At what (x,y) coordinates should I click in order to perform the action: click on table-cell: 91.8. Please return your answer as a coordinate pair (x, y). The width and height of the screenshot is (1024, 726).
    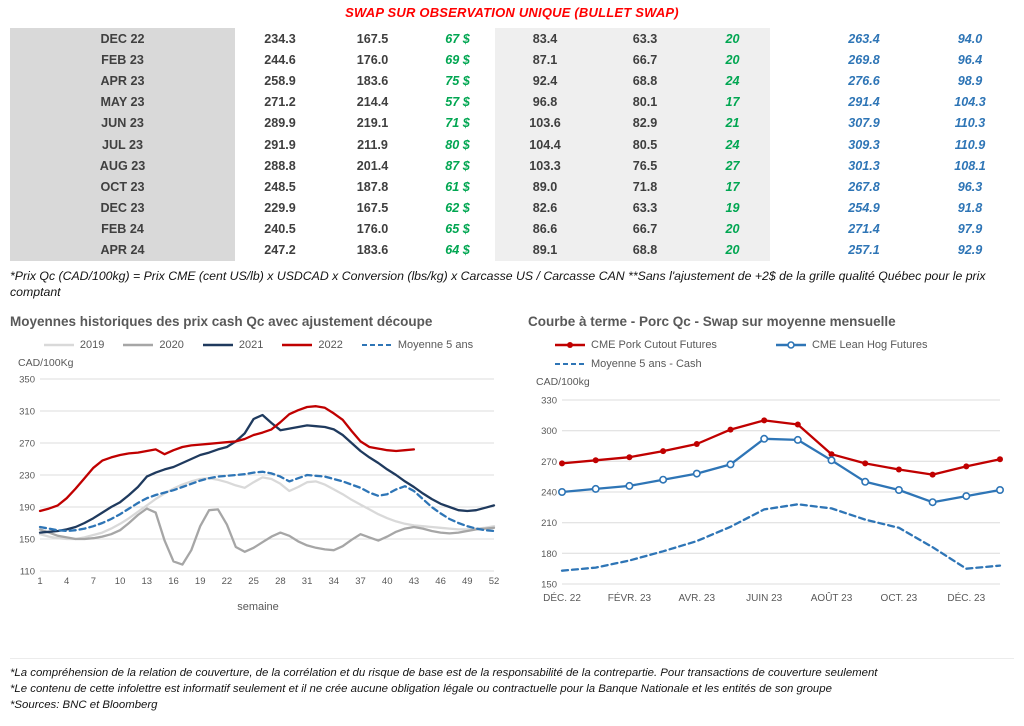
    Looking at the image, I should click on (970, 208).